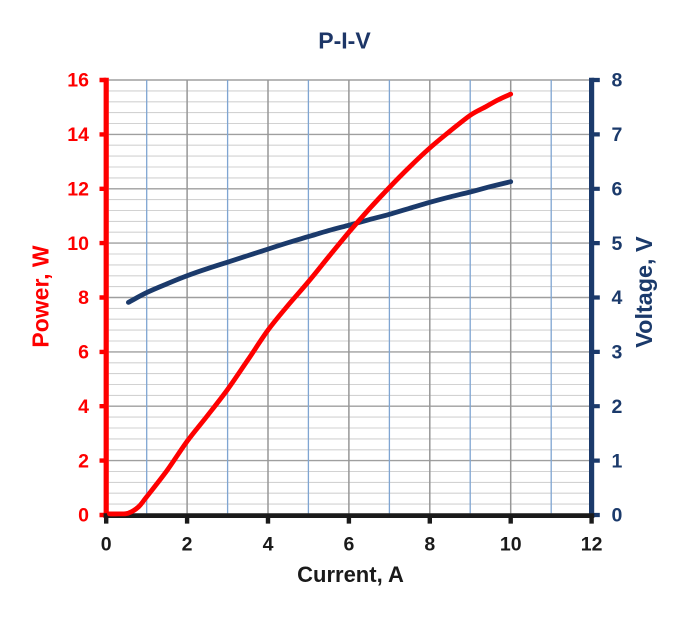  Describe the element at coordinates (78, 135) in the screenshot. I see `svg-text: 14` at that location.